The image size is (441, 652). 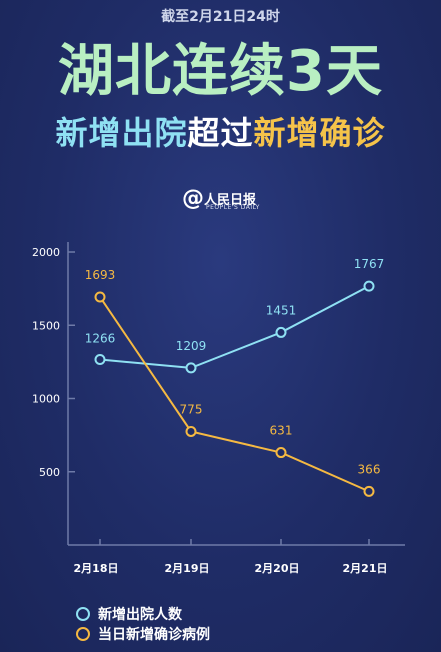 I want to click on legend-label-discharged: 新增出院人数, so click(x=140, y=615).